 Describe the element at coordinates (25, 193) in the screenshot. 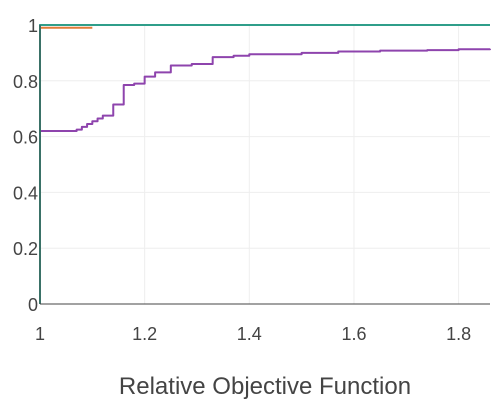

I see `y-tick-label: 0.4` at that location.